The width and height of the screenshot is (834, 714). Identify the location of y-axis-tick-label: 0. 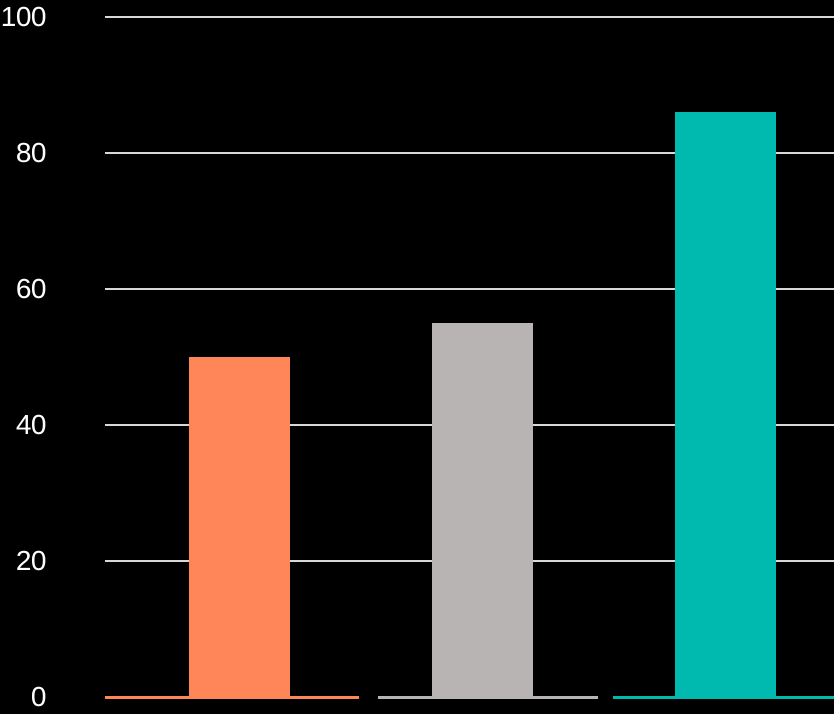
(38, 696).